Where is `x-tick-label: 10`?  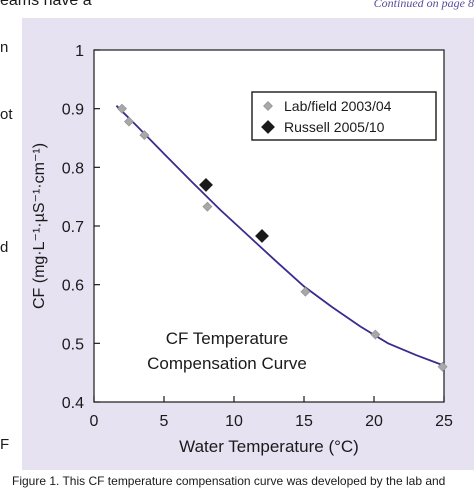 x-tick-label: 10 is located at coordinates (234, 421).